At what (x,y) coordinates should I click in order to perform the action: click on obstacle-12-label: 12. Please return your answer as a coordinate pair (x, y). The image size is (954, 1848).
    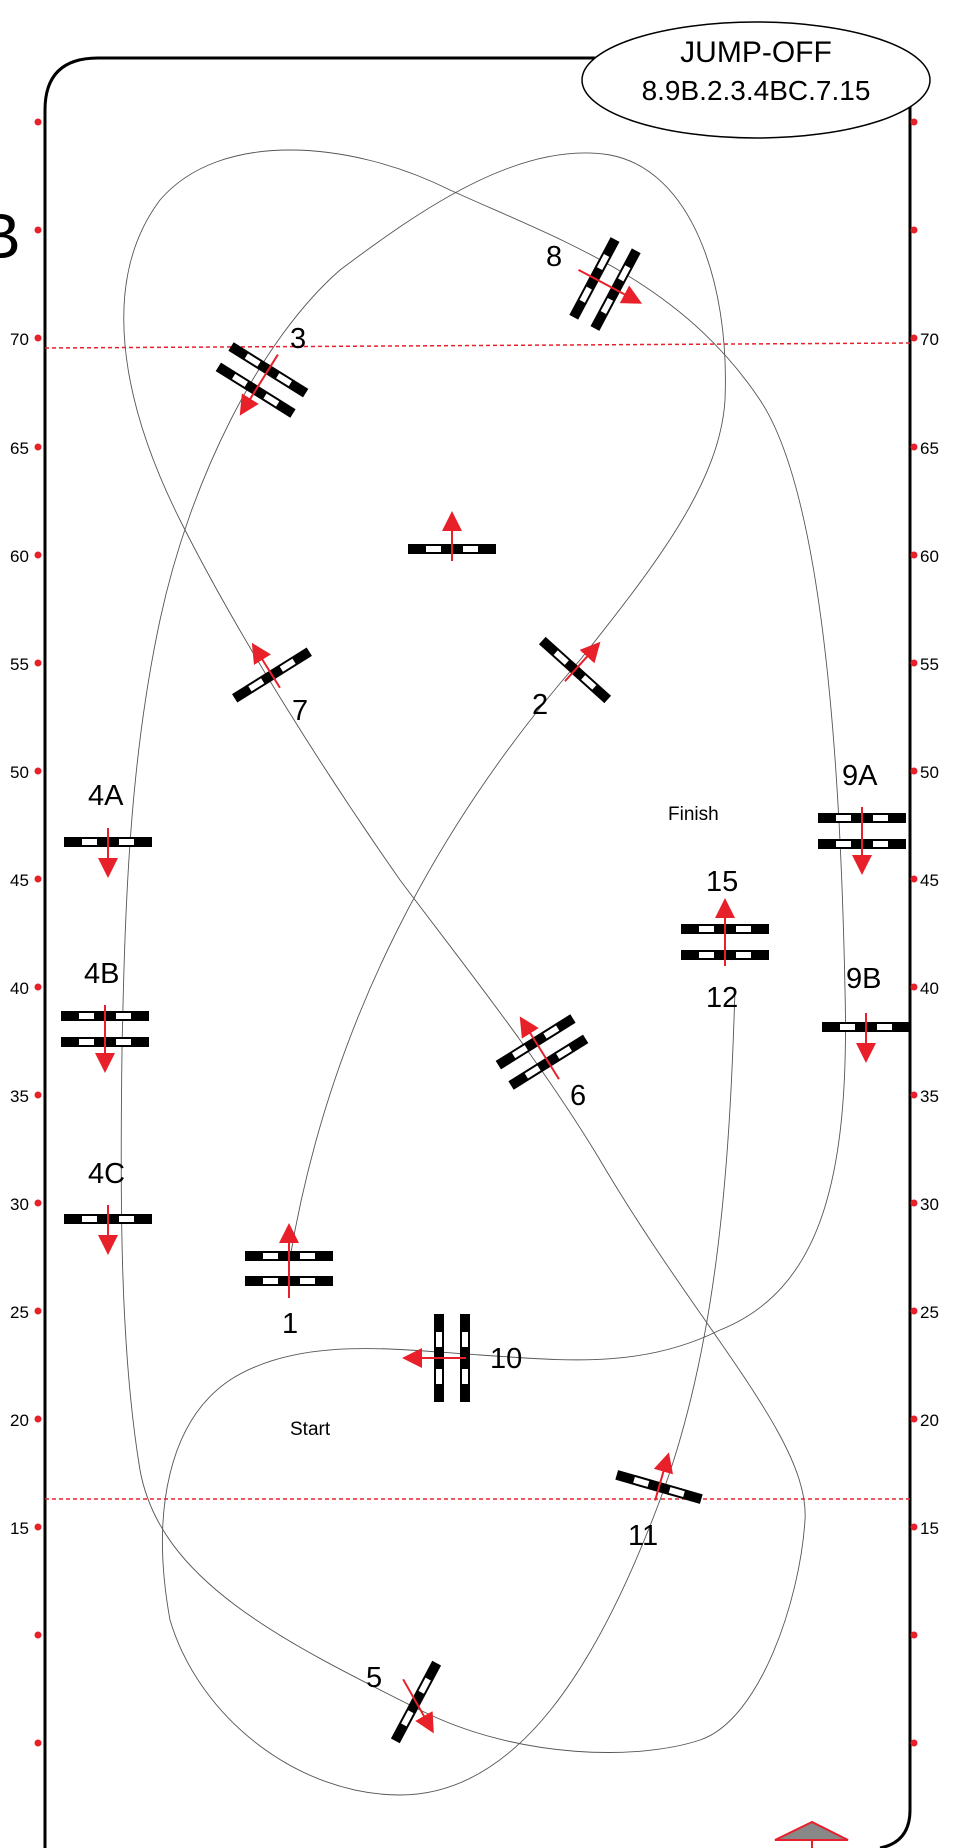
    Looking at the image, I should click on (722, 998).